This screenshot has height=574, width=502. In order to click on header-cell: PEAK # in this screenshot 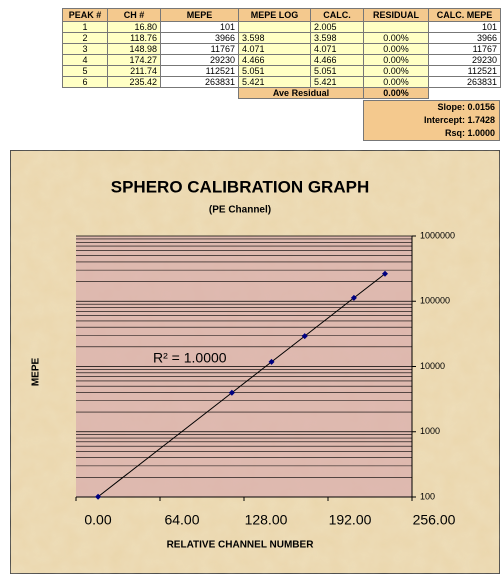, I will do `click(85, 15)`.